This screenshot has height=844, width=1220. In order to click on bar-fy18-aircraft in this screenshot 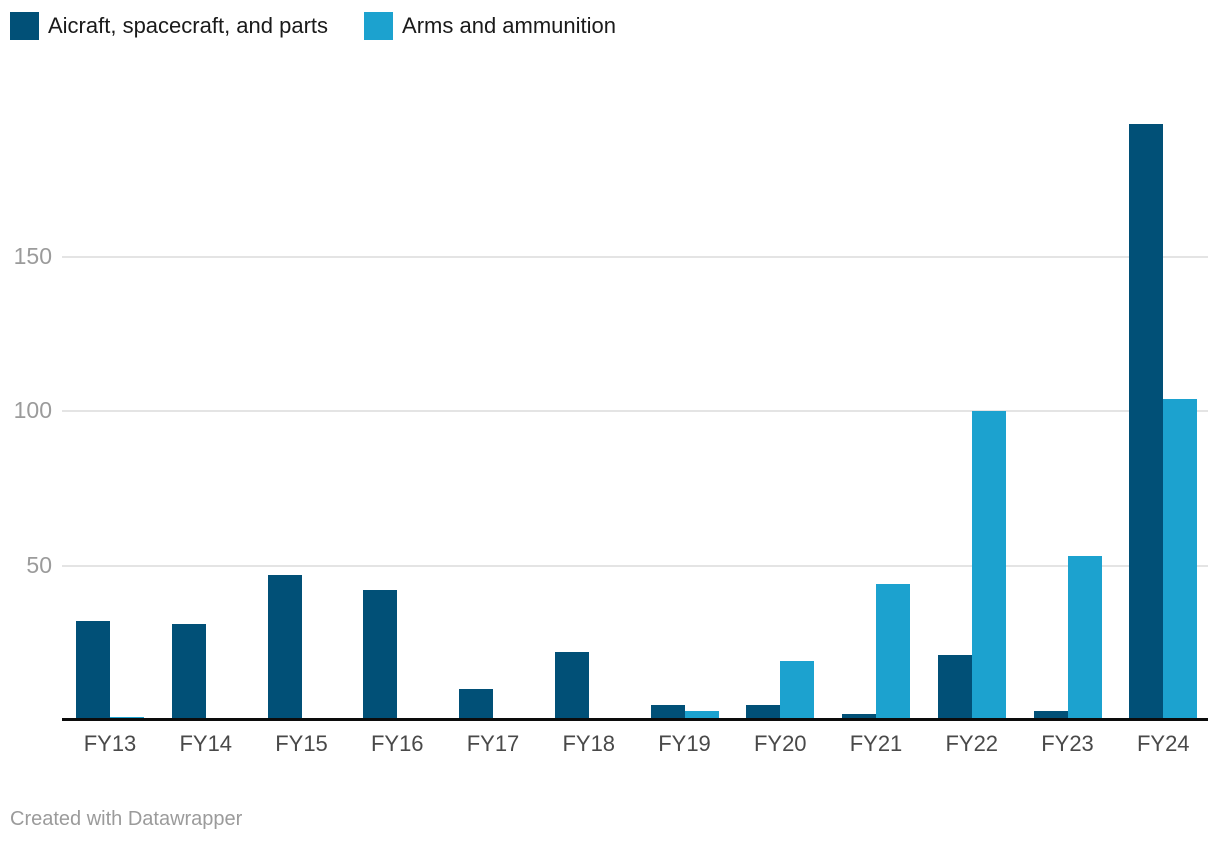, I will do `click(571, 686)`.